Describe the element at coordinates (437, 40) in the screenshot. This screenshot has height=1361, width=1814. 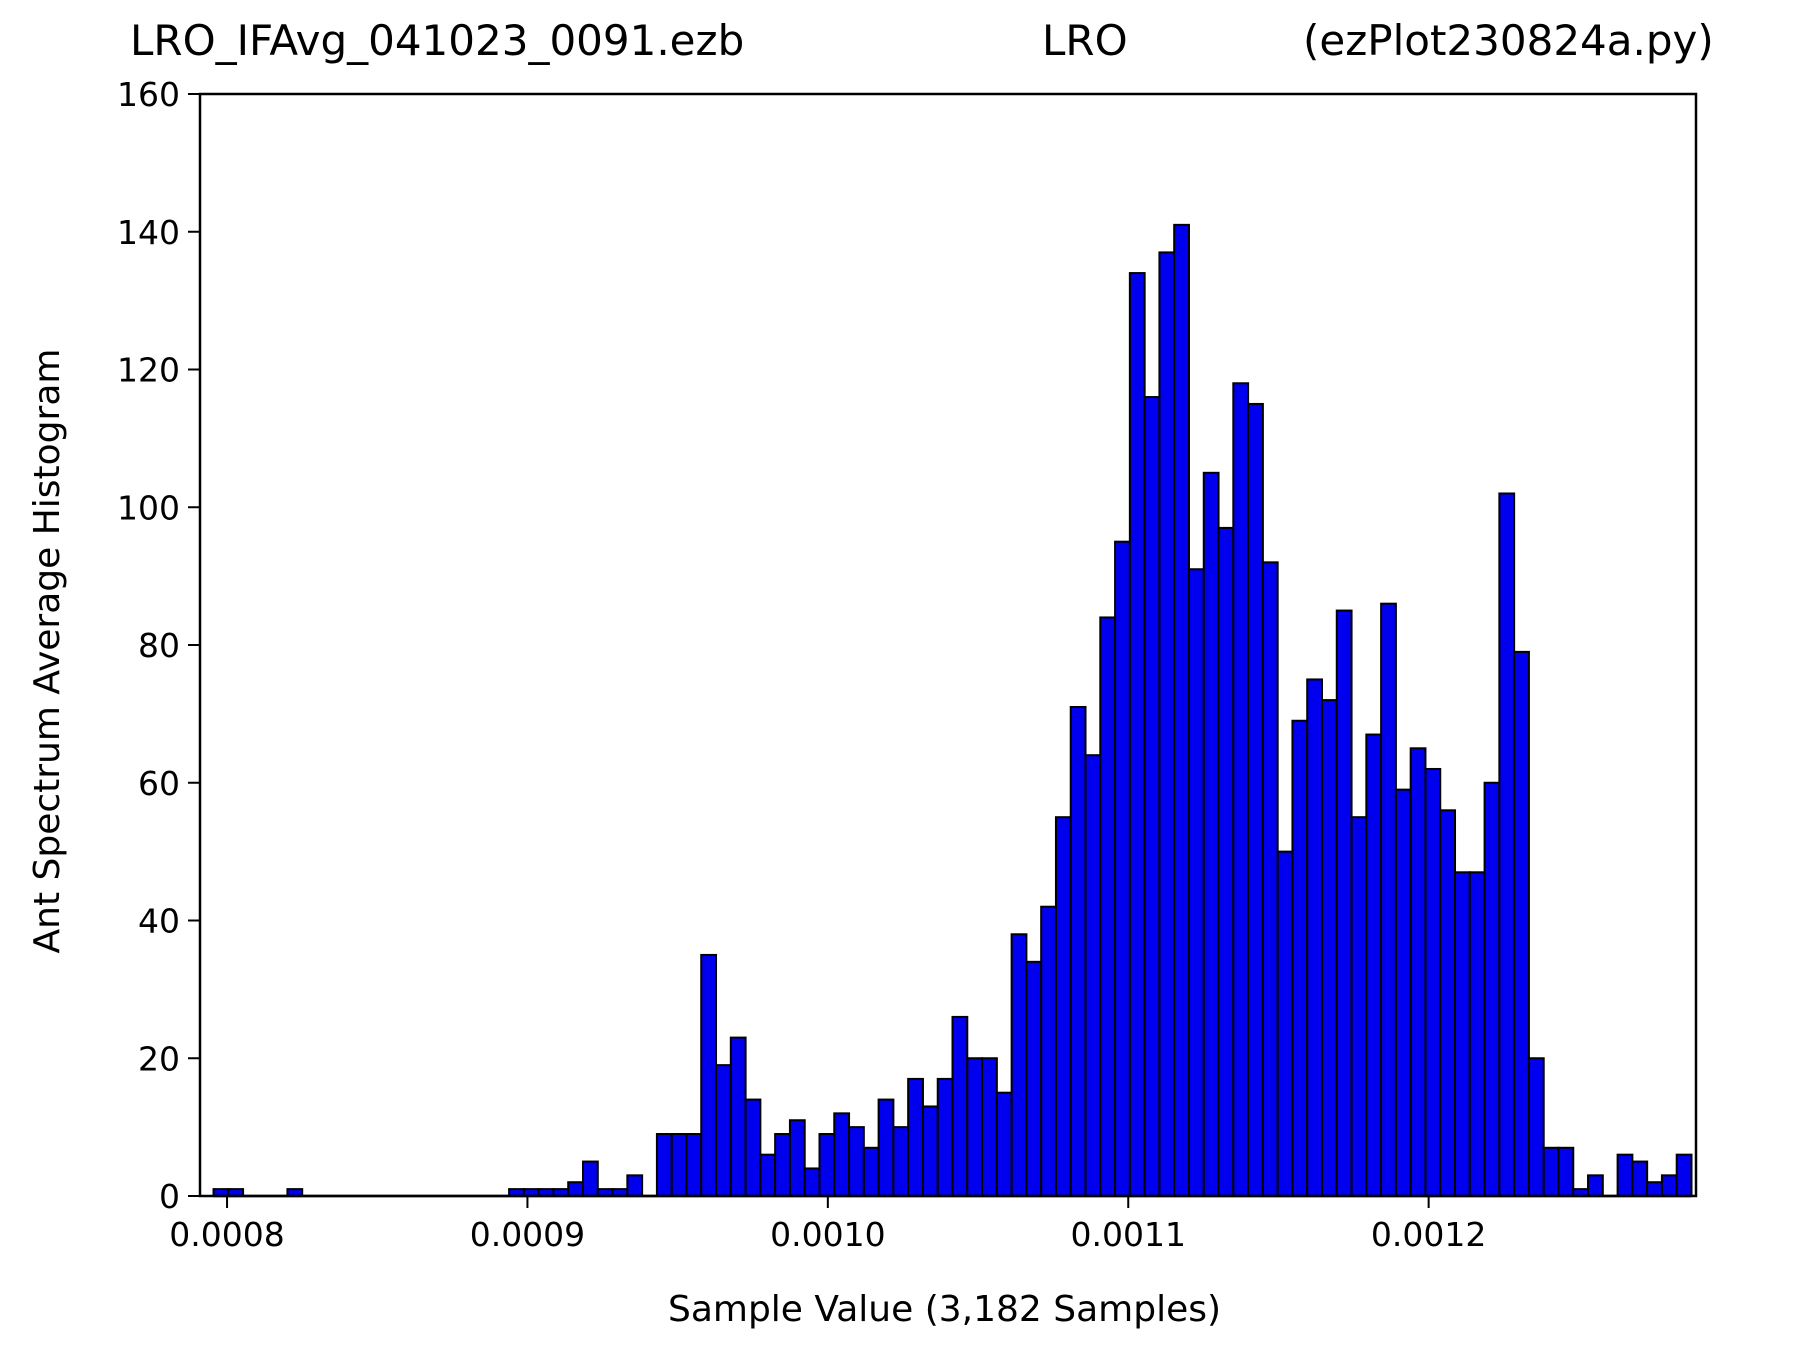
I see `chart-title-filename: LRO_IFAvg_041023_0091.ezb` at that location.